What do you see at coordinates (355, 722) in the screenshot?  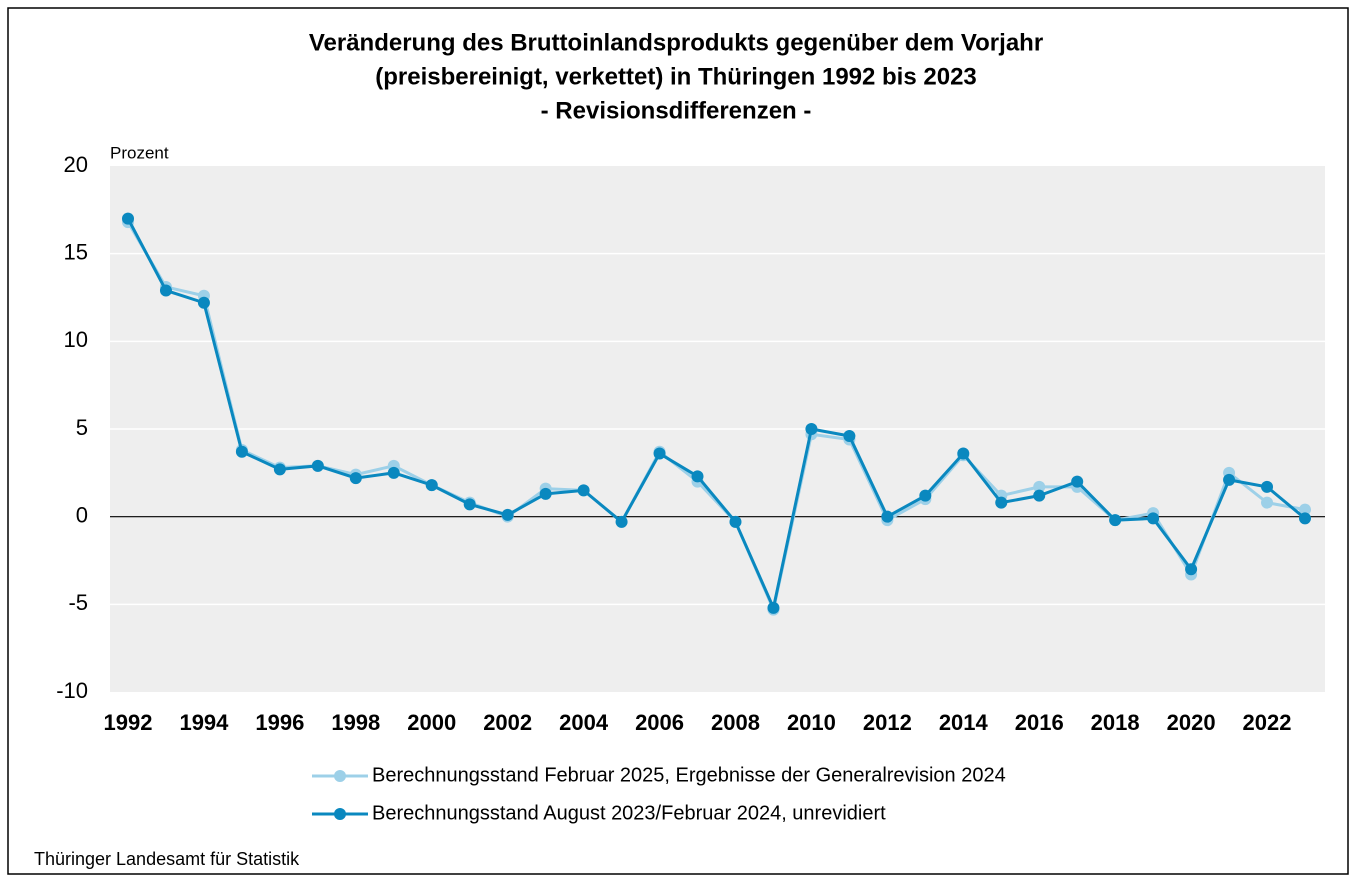 I see `x-tick-label: 1998` at bounding box center [355, 722].